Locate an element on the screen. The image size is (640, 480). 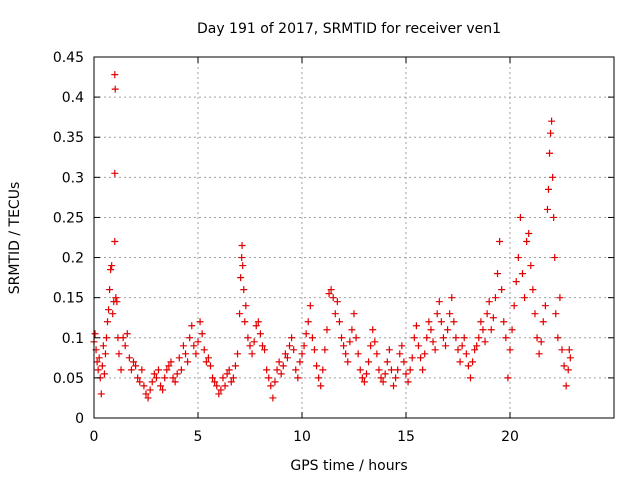
x-axis-label: GPS time / hours is located at coordinates (348, 466).